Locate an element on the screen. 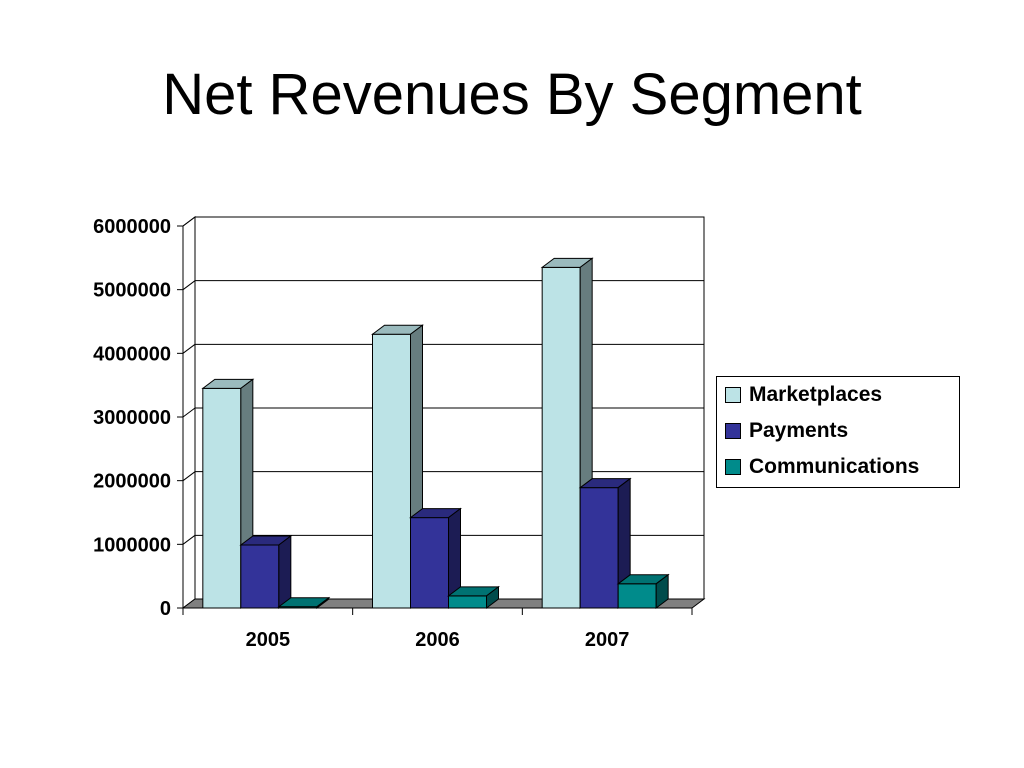  chart-legend: Marketplaces Payments Communications is located at coordinates (838, 432).